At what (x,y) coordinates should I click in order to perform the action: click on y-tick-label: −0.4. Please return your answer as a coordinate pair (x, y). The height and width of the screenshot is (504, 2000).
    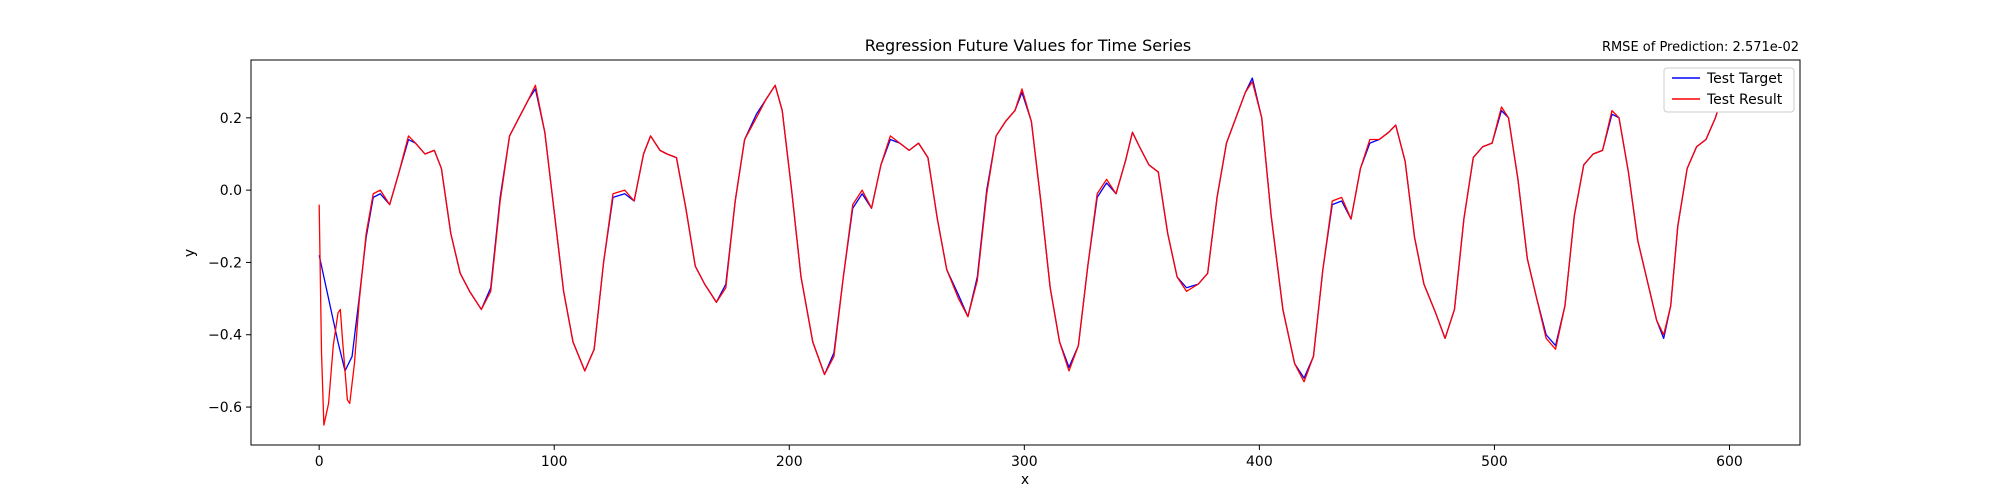
    Looking at the image, I should click on (225, 336).